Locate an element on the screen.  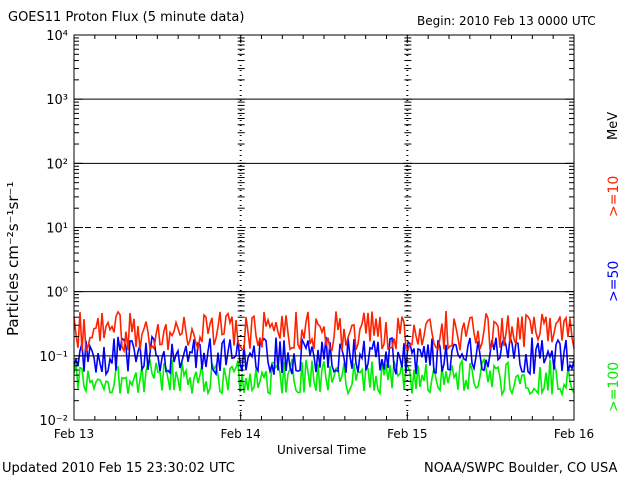
chart-title: GOES11 Proton Flux (5 minute data) is located at coordinates (126, 17).